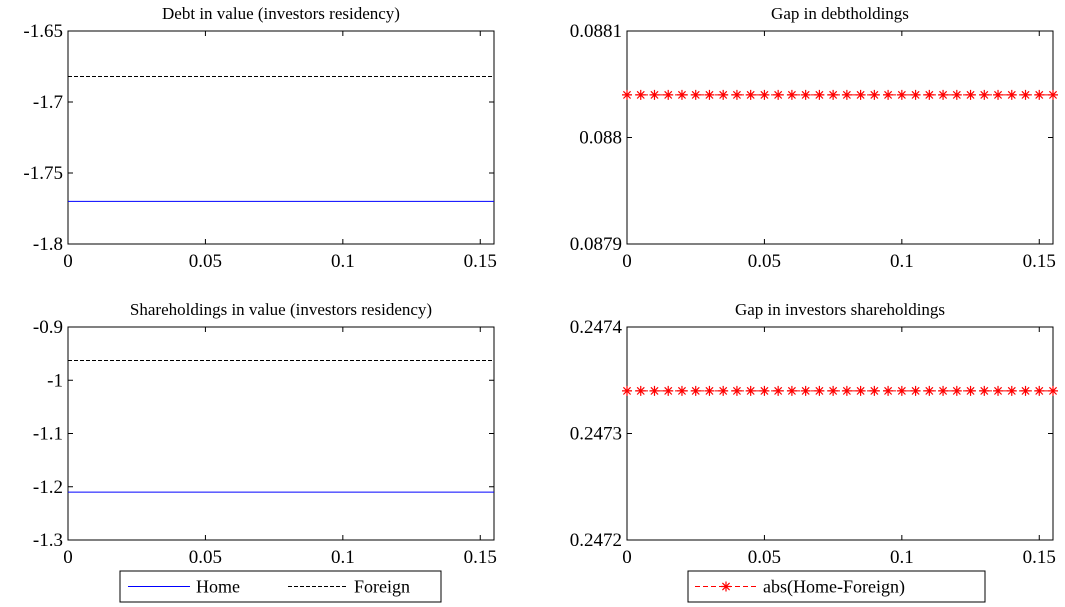  What do you see at coordinates (280, 586) in the screenshot?
I see `legend-home-foreign: Home Foreign` at bounding box center [280, 586].